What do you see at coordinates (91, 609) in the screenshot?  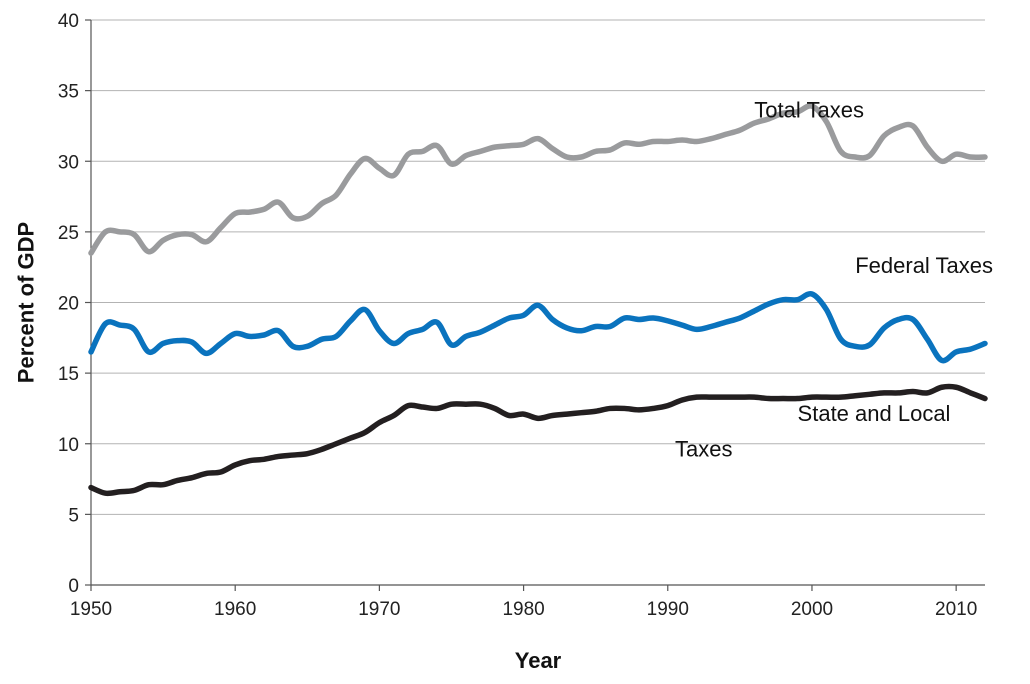 I see `x-tick-label: 1950` at bounding box center [91, 609].